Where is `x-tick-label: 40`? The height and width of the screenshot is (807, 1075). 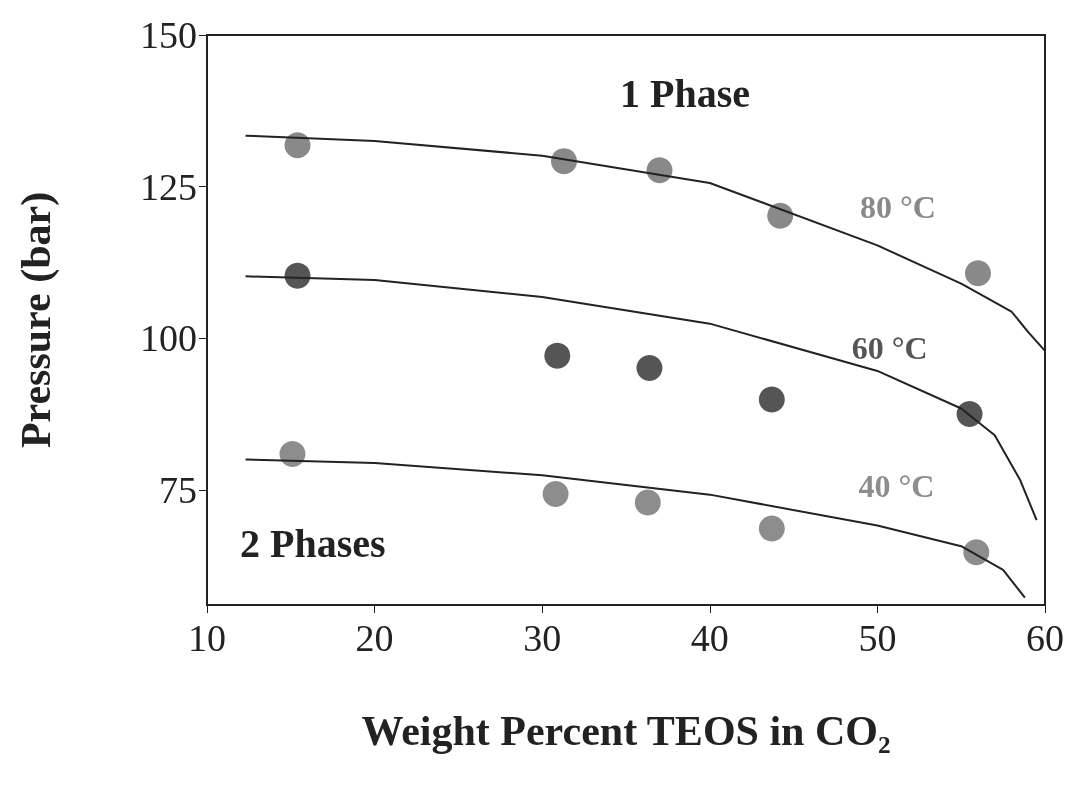 x-tick-label: 40 is located at coordinates (709, 638).